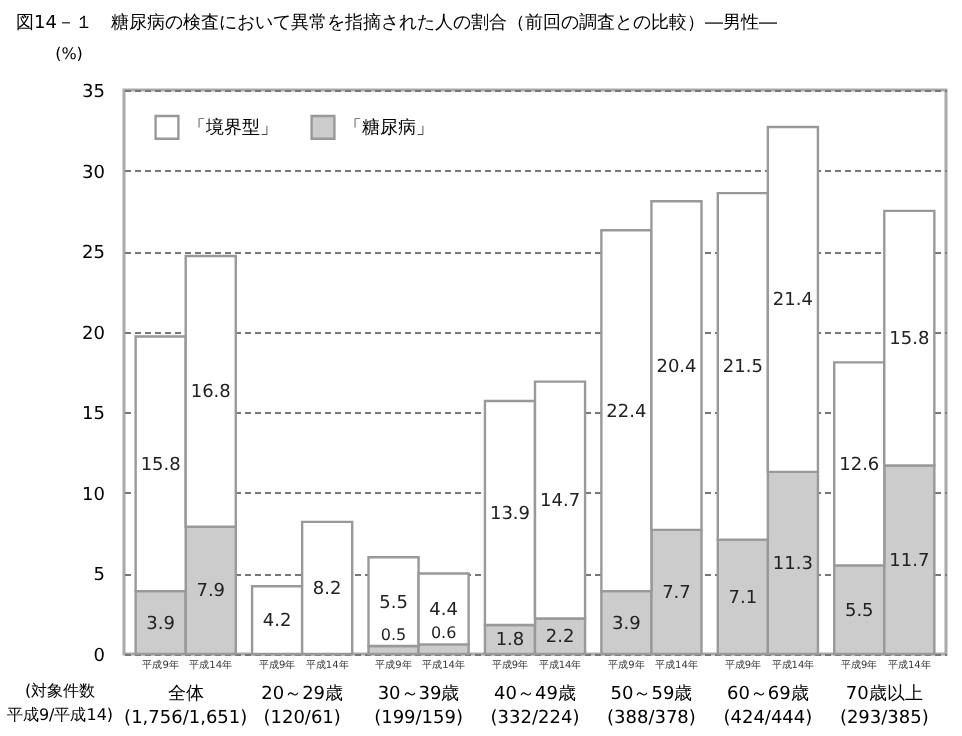 Image resolution: width=962 pixels, height=736 pixels. I want to click on data-label: 4.4, so click(444, 610).